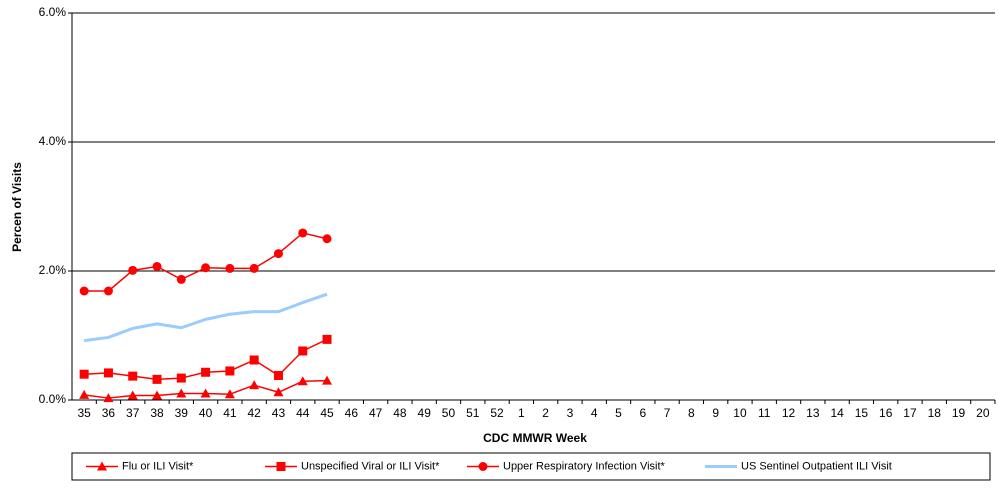 The image size is (998, 492). I want to click on x-tick-label: 37, so click(133, 413).